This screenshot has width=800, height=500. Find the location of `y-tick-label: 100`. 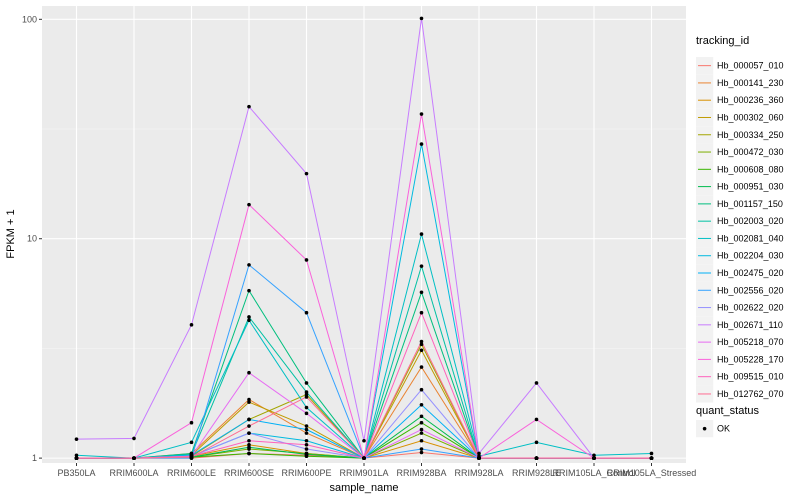

y-tick-label: 100 is located at coordinates (29, 19).